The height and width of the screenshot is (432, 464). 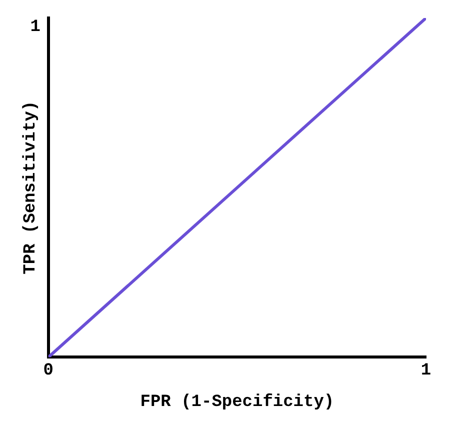 I want to click on text: 1, so click(x=35, y=27).